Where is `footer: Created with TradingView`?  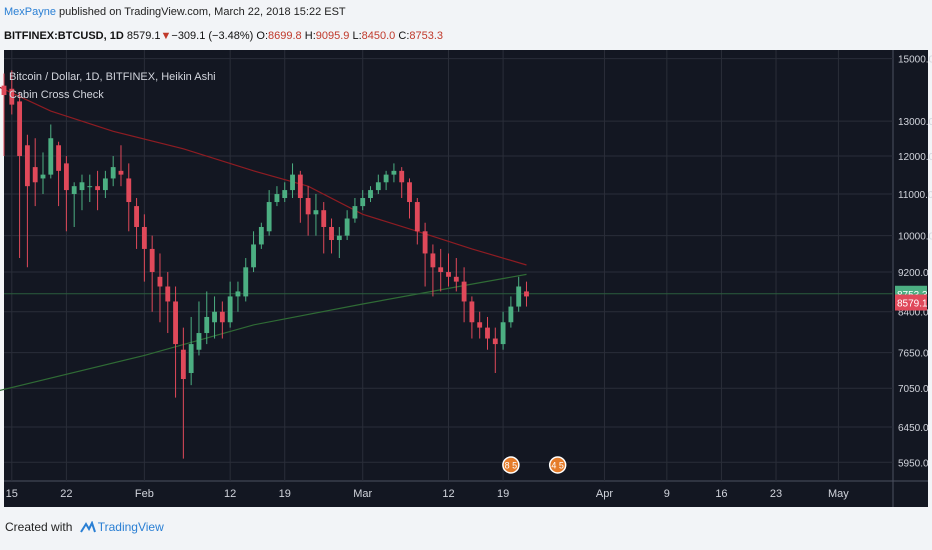
footer: Created with TradingView is located at coordinates (84, 527).